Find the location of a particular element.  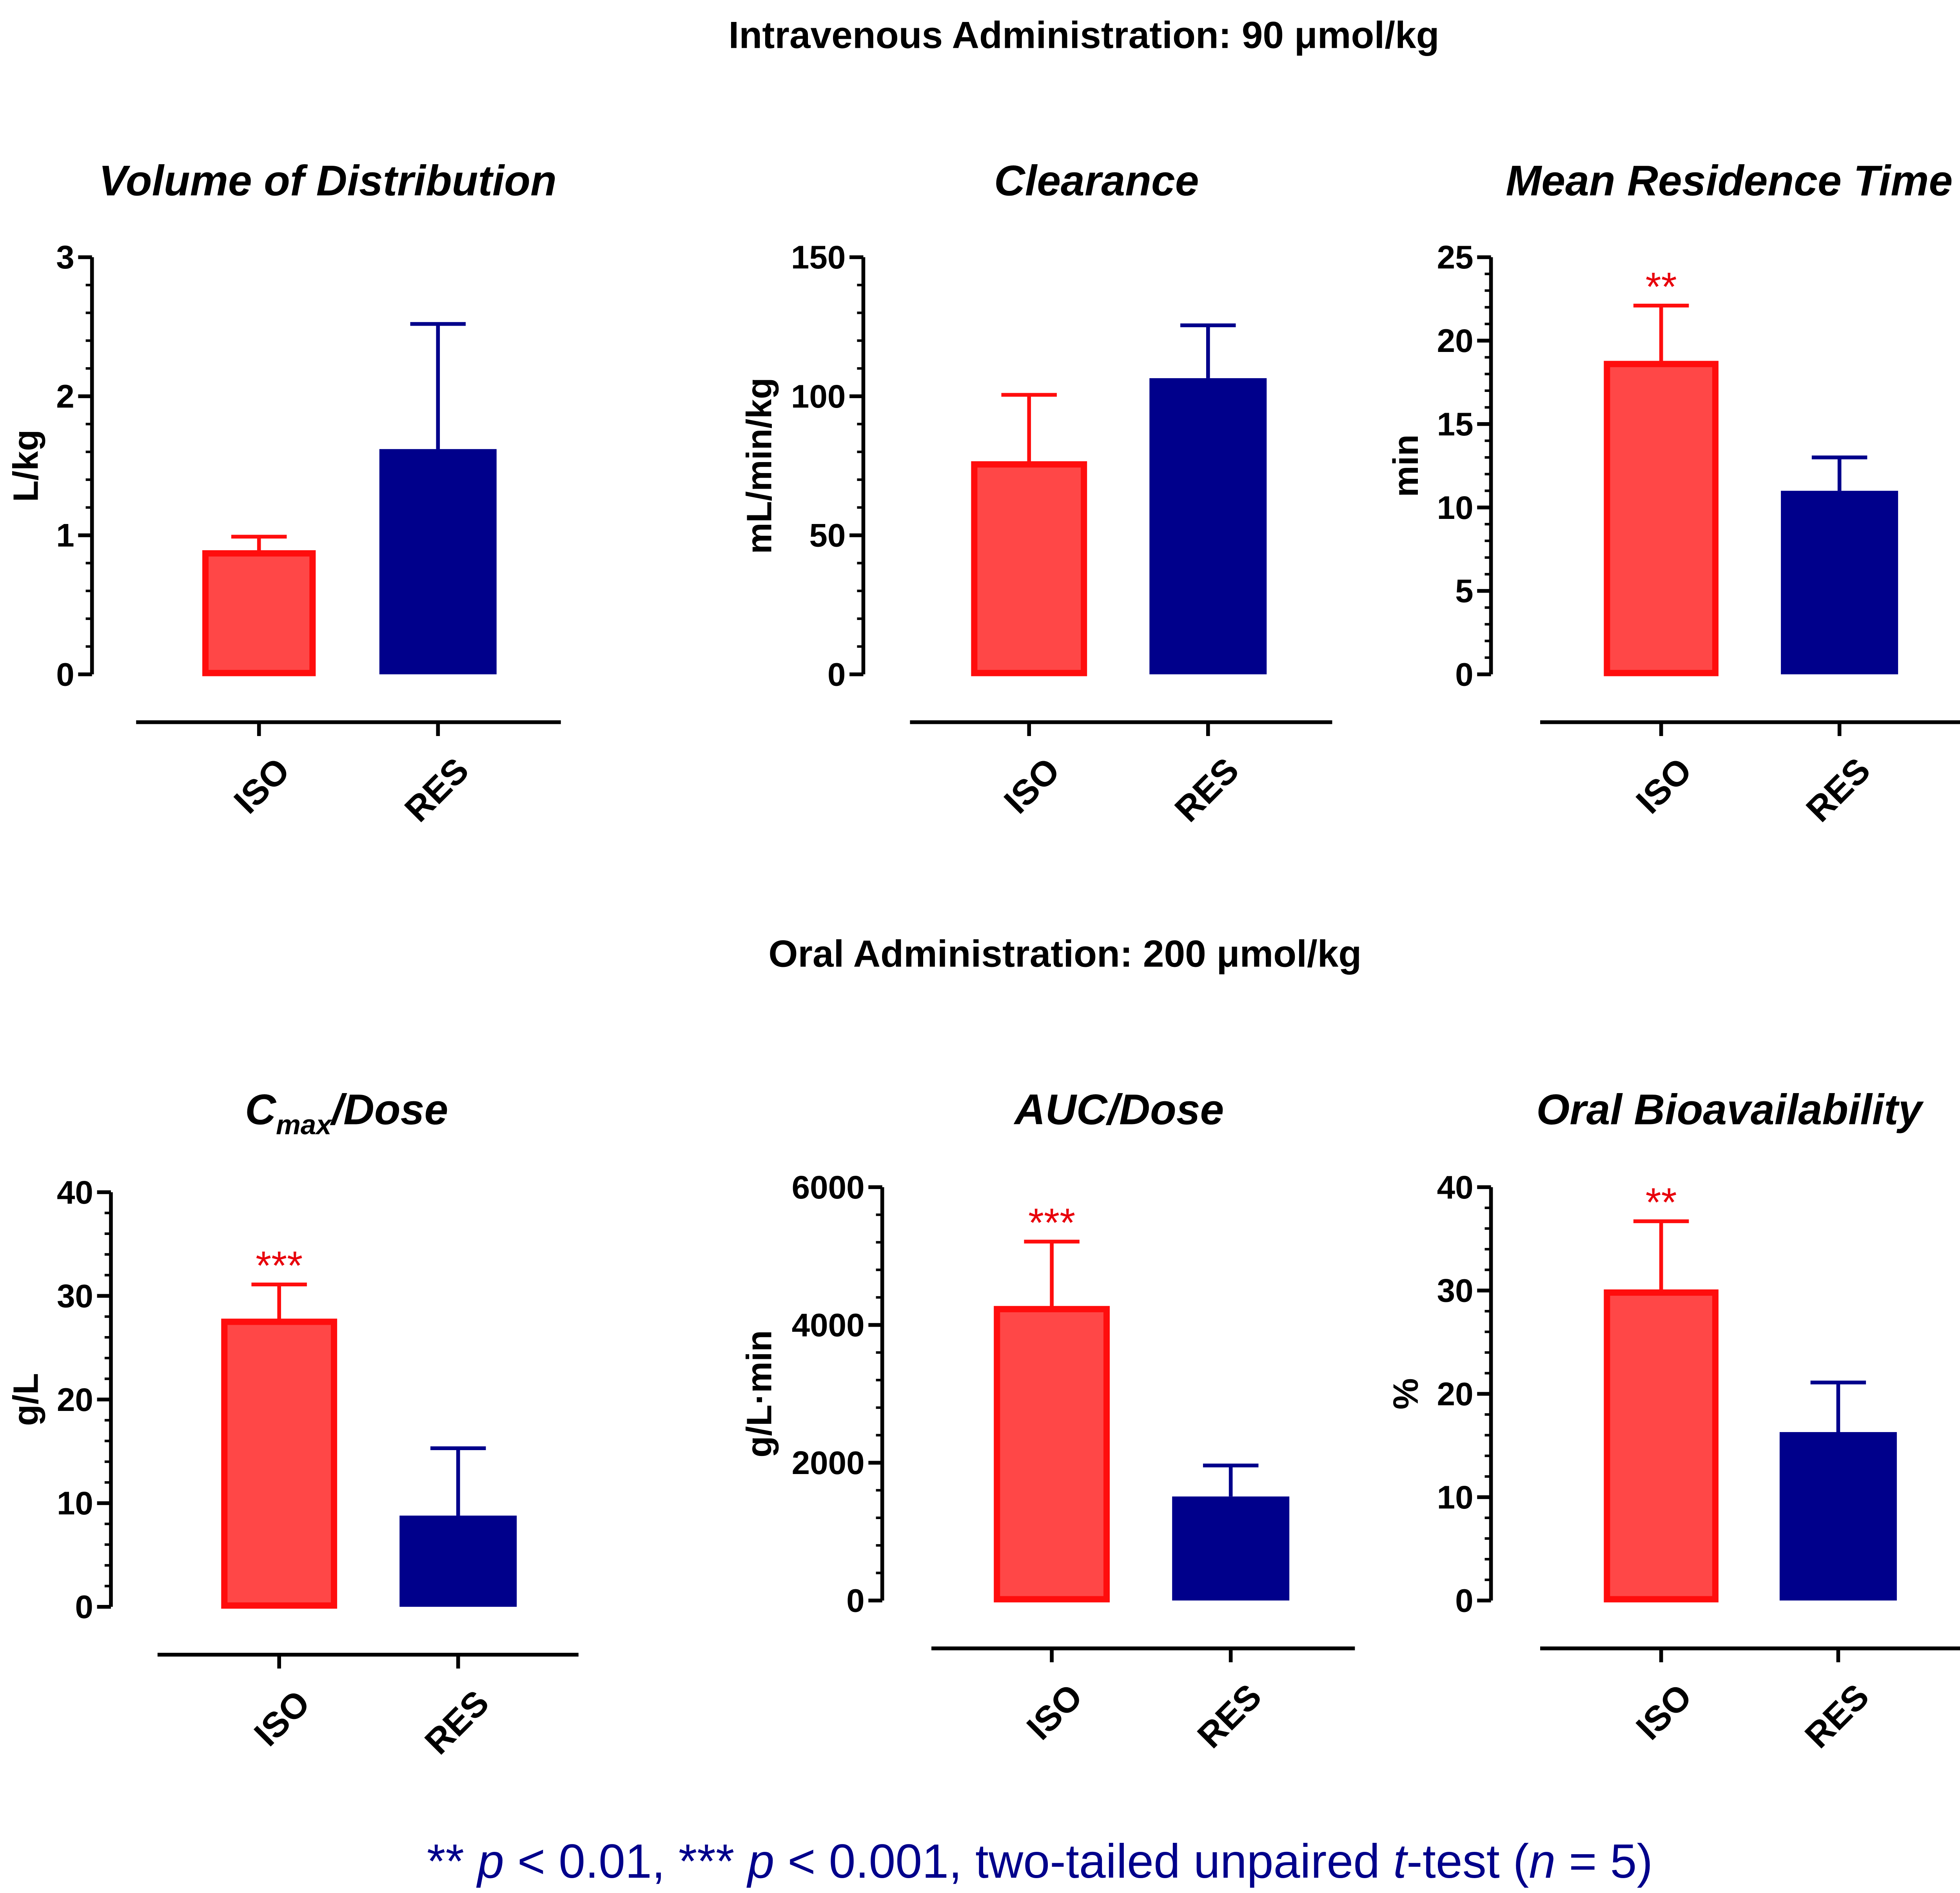

iv-section-title: Intravenous Administration: 90 μmol/kg is located at coordinates (1084, 35).